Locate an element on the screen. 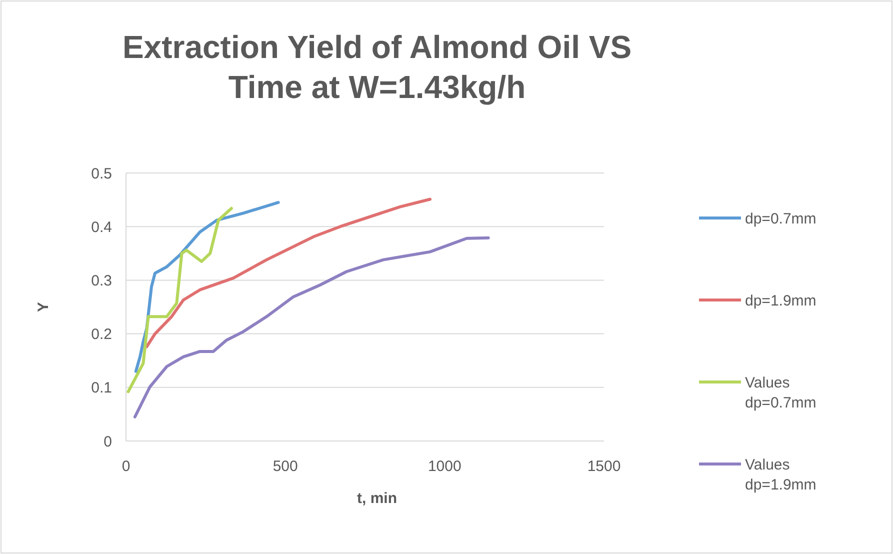 The image size is (893, 554). legend-label: Values dp=1.9mm is located at coordinates (780, 475).